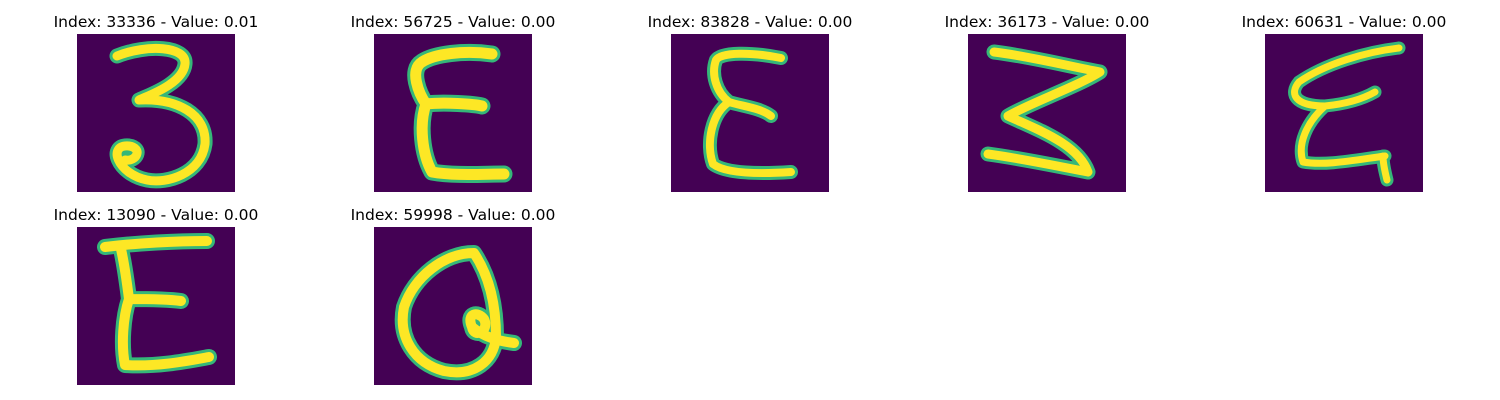  What do you see at coordinates (1047, 22) in the screenshot?
I see `panel-title: Index: 36173 - Value: 0.00` at bounding box center [1047, 22].